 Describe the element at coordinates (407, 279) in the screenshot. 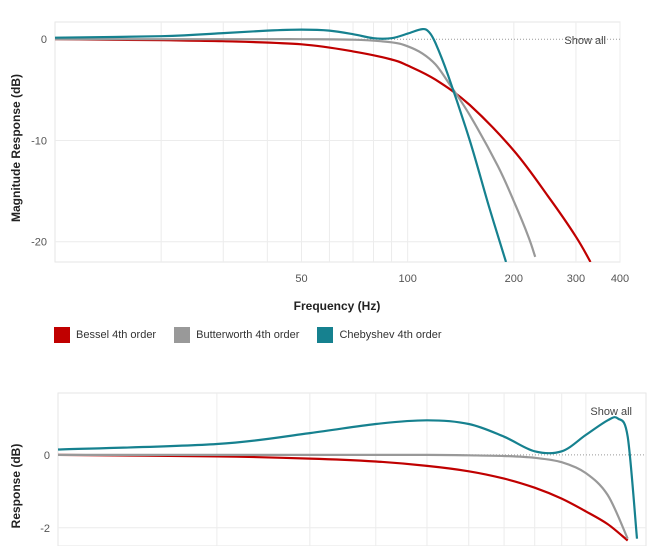

I see `x-tick-label: 100` at that location.